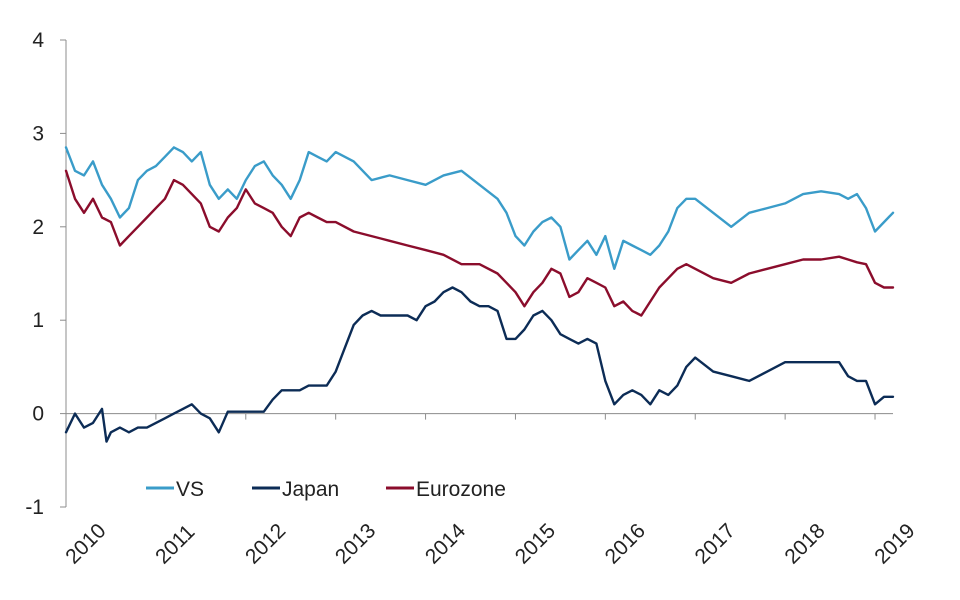 The image size is (960, 600). Describe the element at coordinates (446, 544) in the screenshot. I see `x-tick-label: 2014` at that location.